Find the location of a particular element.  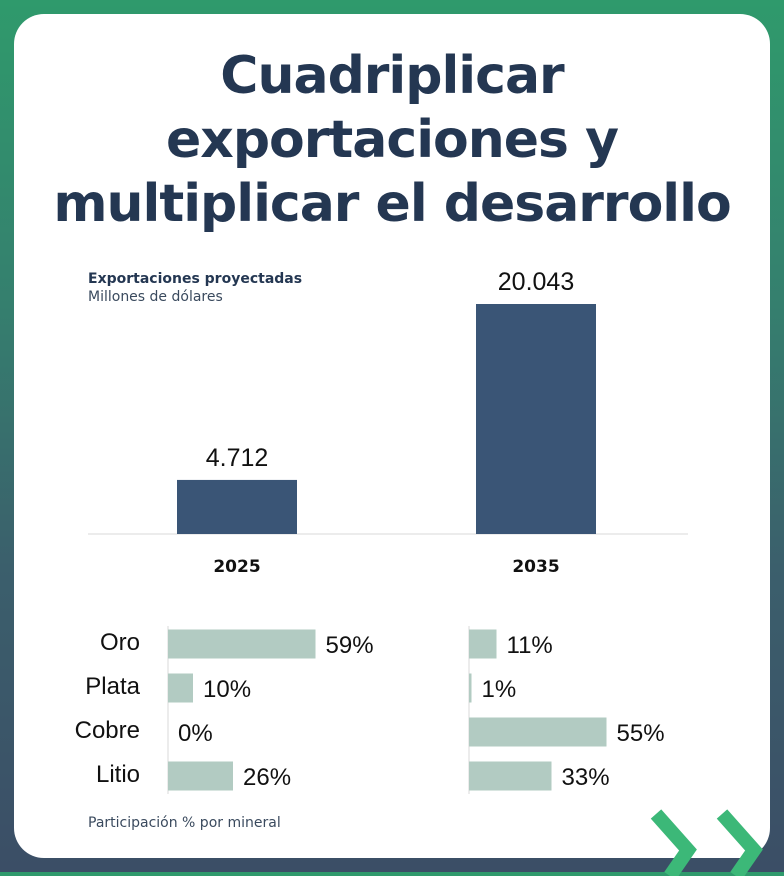

tick-label-2025: 2025 is located at coordinates (236, 567).